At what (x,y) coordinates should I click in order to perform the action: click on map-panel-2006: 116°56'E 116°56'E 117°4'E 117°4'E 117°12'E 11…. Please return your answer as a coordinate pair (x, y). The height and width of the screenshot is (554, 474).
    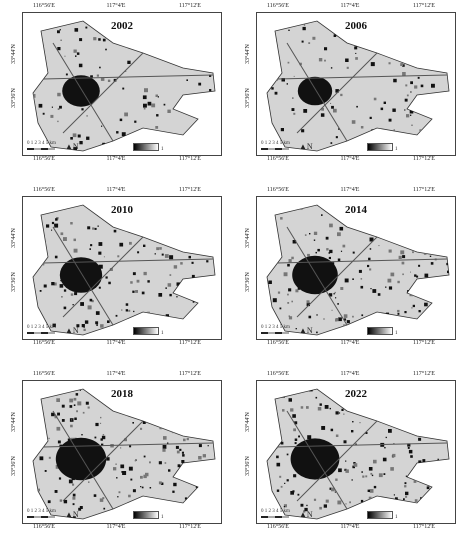
    Looking at the image, I should click on (356, 83).